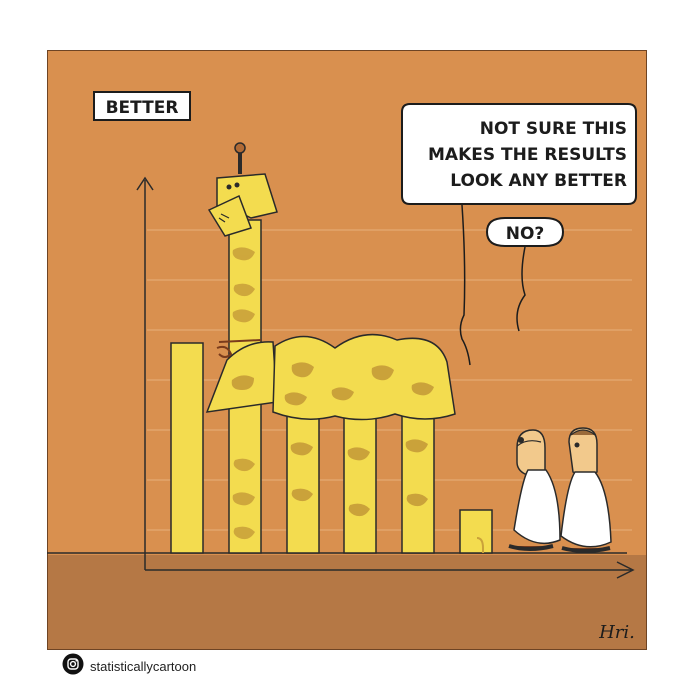 The width and height of the screenshot is (700, 700). What do you see at coordinates (143, 666) in the screenshot?
I see `instagram-handle: statisticallycartoon` at bounding box center [143, 666].